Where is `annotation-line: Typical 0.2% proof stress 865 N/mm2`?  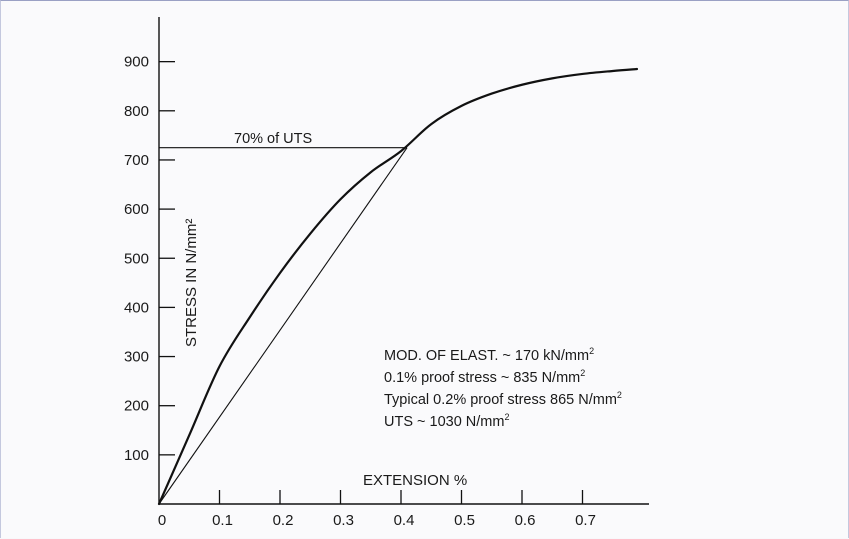
annotation-line: Typical 0.2% proof stress 865 N/mm2 is located at coordinates (503, 399).